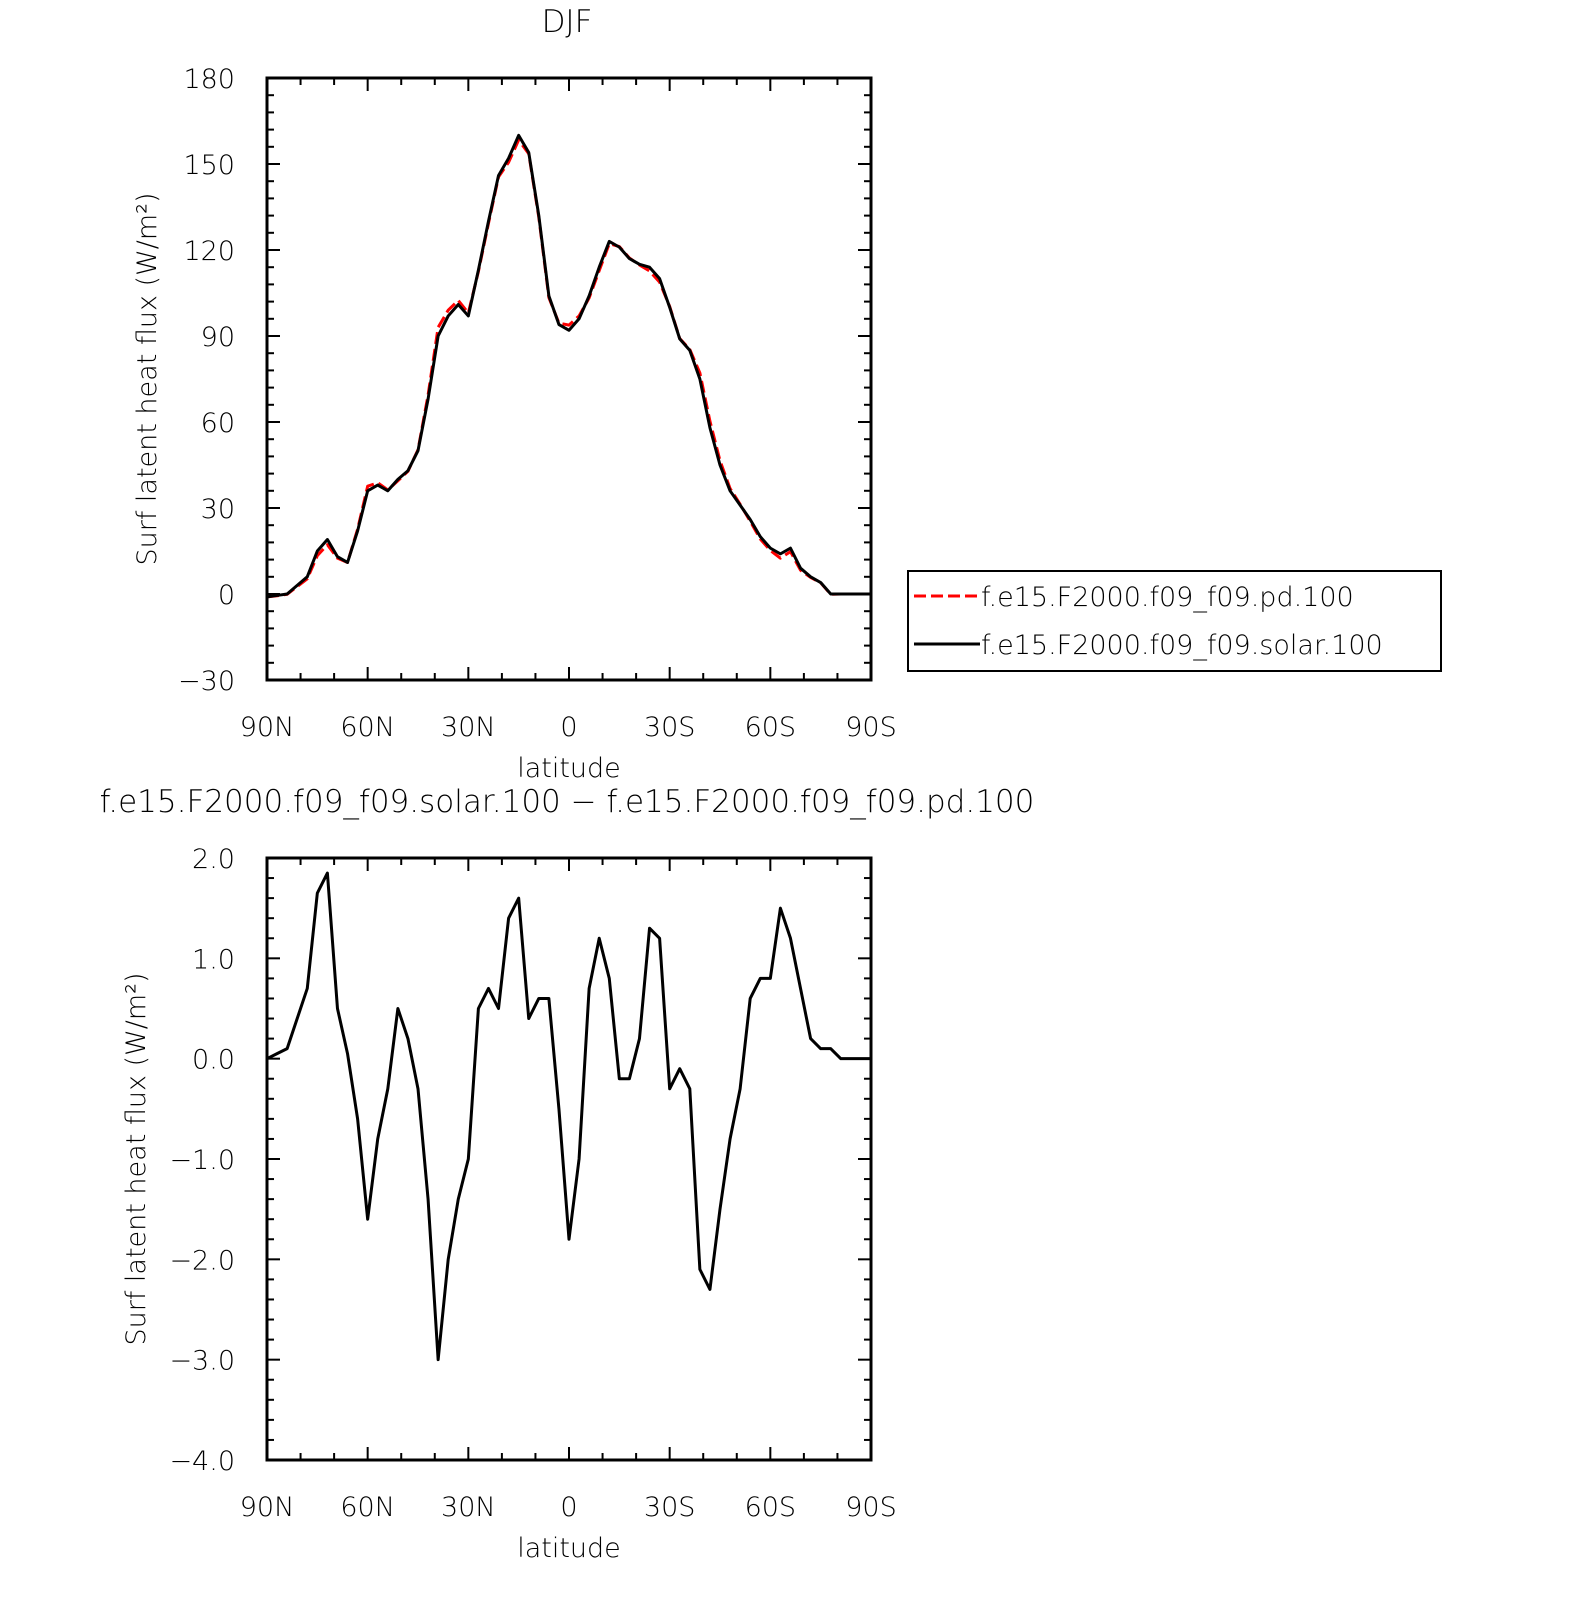  Describe the element at coordinates (226, 595) in the screenshot. I see `y-tick-label: 0` at that location.